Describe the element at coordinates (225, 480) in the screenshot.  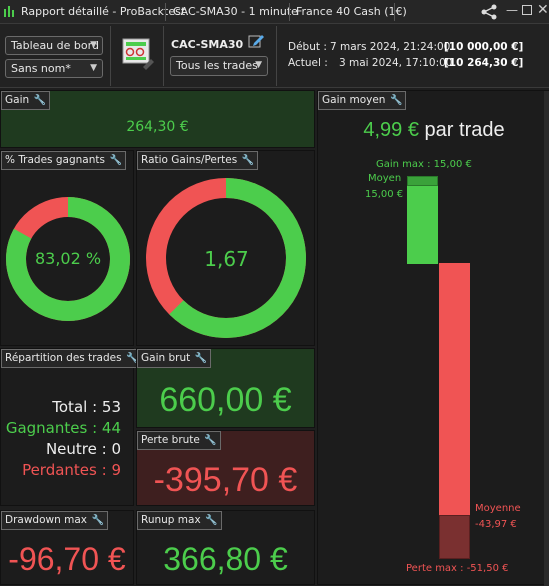
I see `gross-loss-value: -395,70 €` at that location.